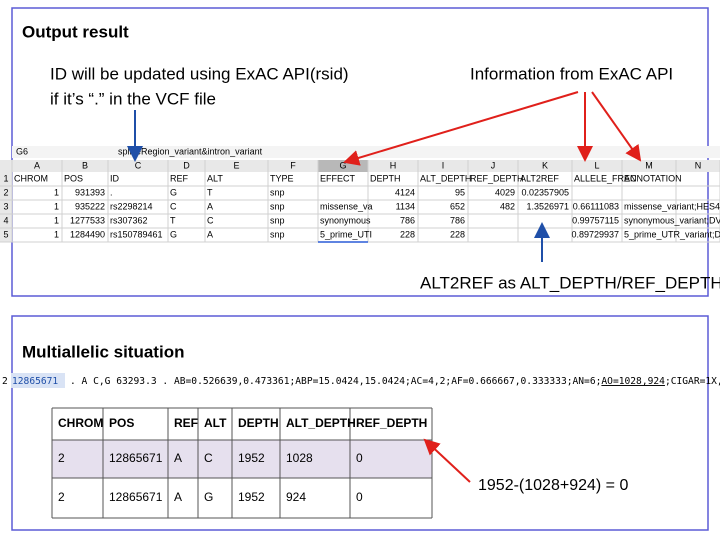 The image size is (720, 540). What do you see at coordinates (672, 234) in the screenshot?
I see `cell: 5_prime_UTR_variant;D` at bounding box center [672, 234].